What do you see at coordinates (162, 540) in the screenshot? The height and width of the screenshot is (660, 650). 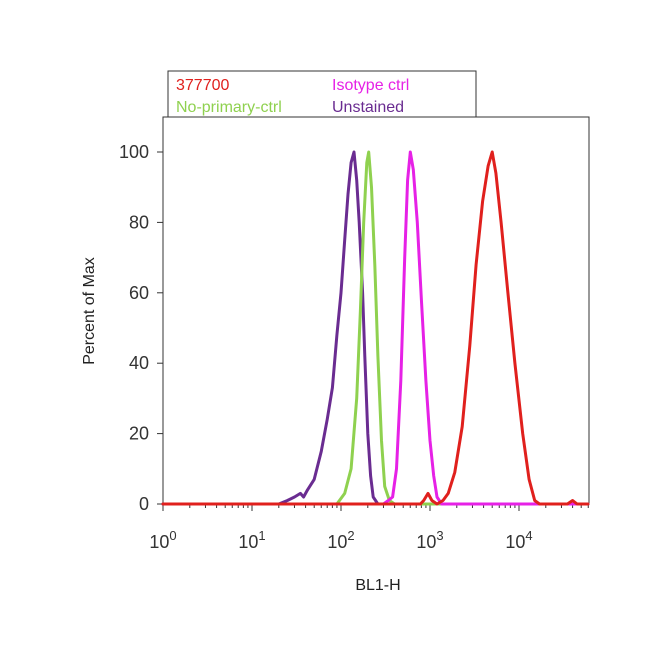 I see `x-tick-label: 10⁰` at bounding box center [162, 540].